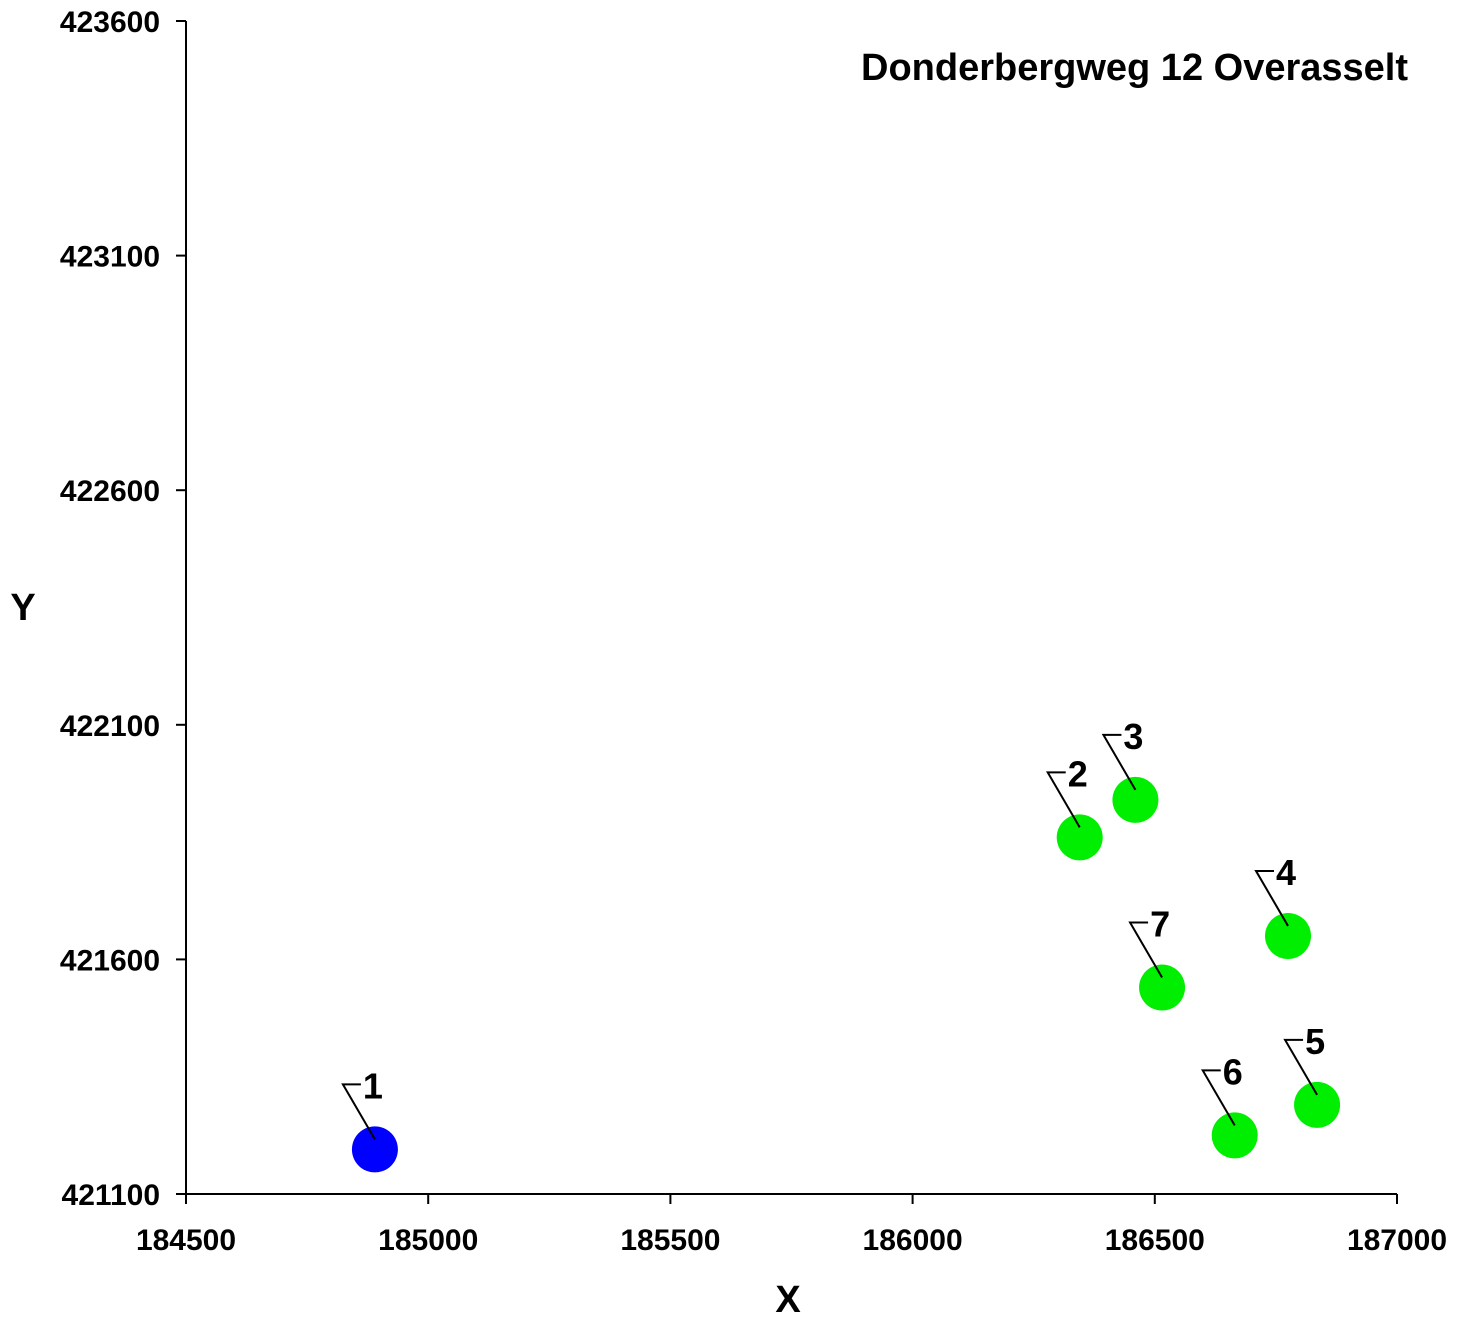 This screenshot has width=1469, height=1319. What do you see at coordinates (111, 1195) in the screenshot?
I see `y-tick-label: 421100` at bounding box center [111, 1195].